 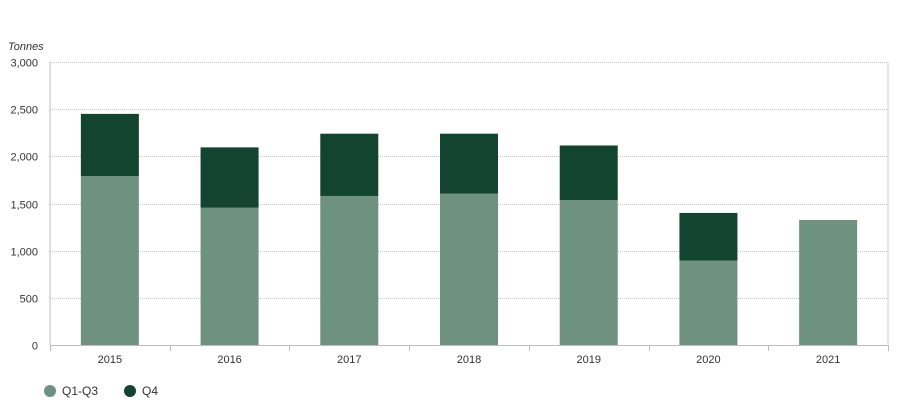 I want to click on bar-q4-2017, so click(x=349, y=164).